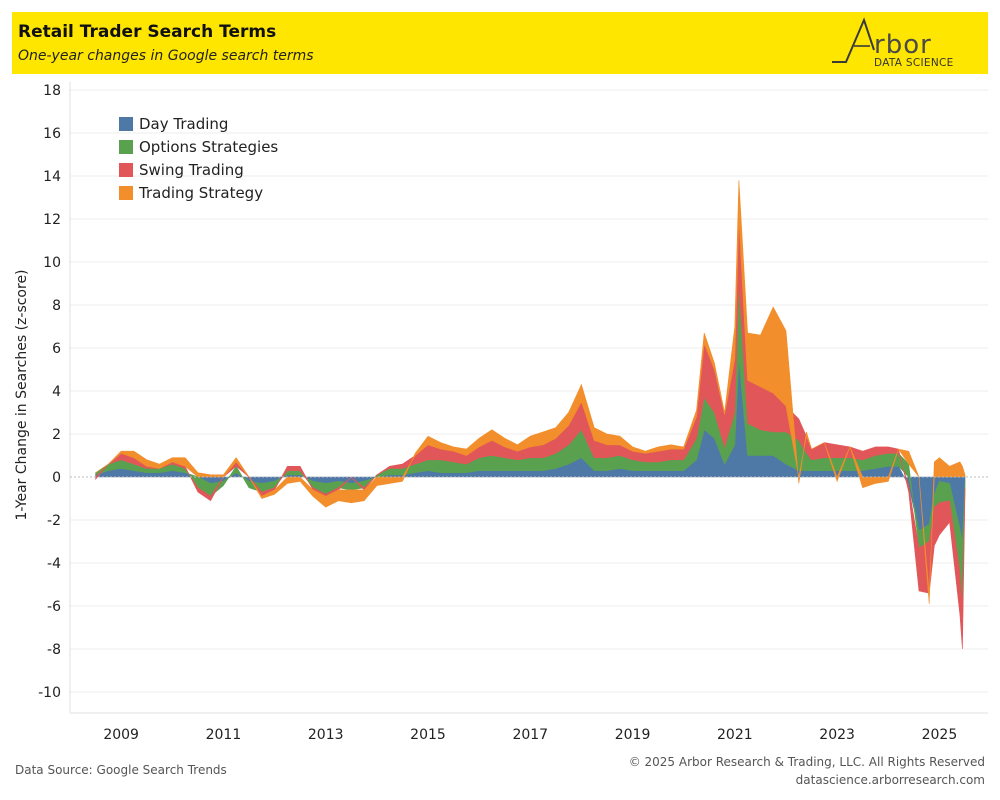  What do you see at coordinates (183, 124) in the screenshot?
I see `legend-label: Day Trading` at bounding box center [183, 124].